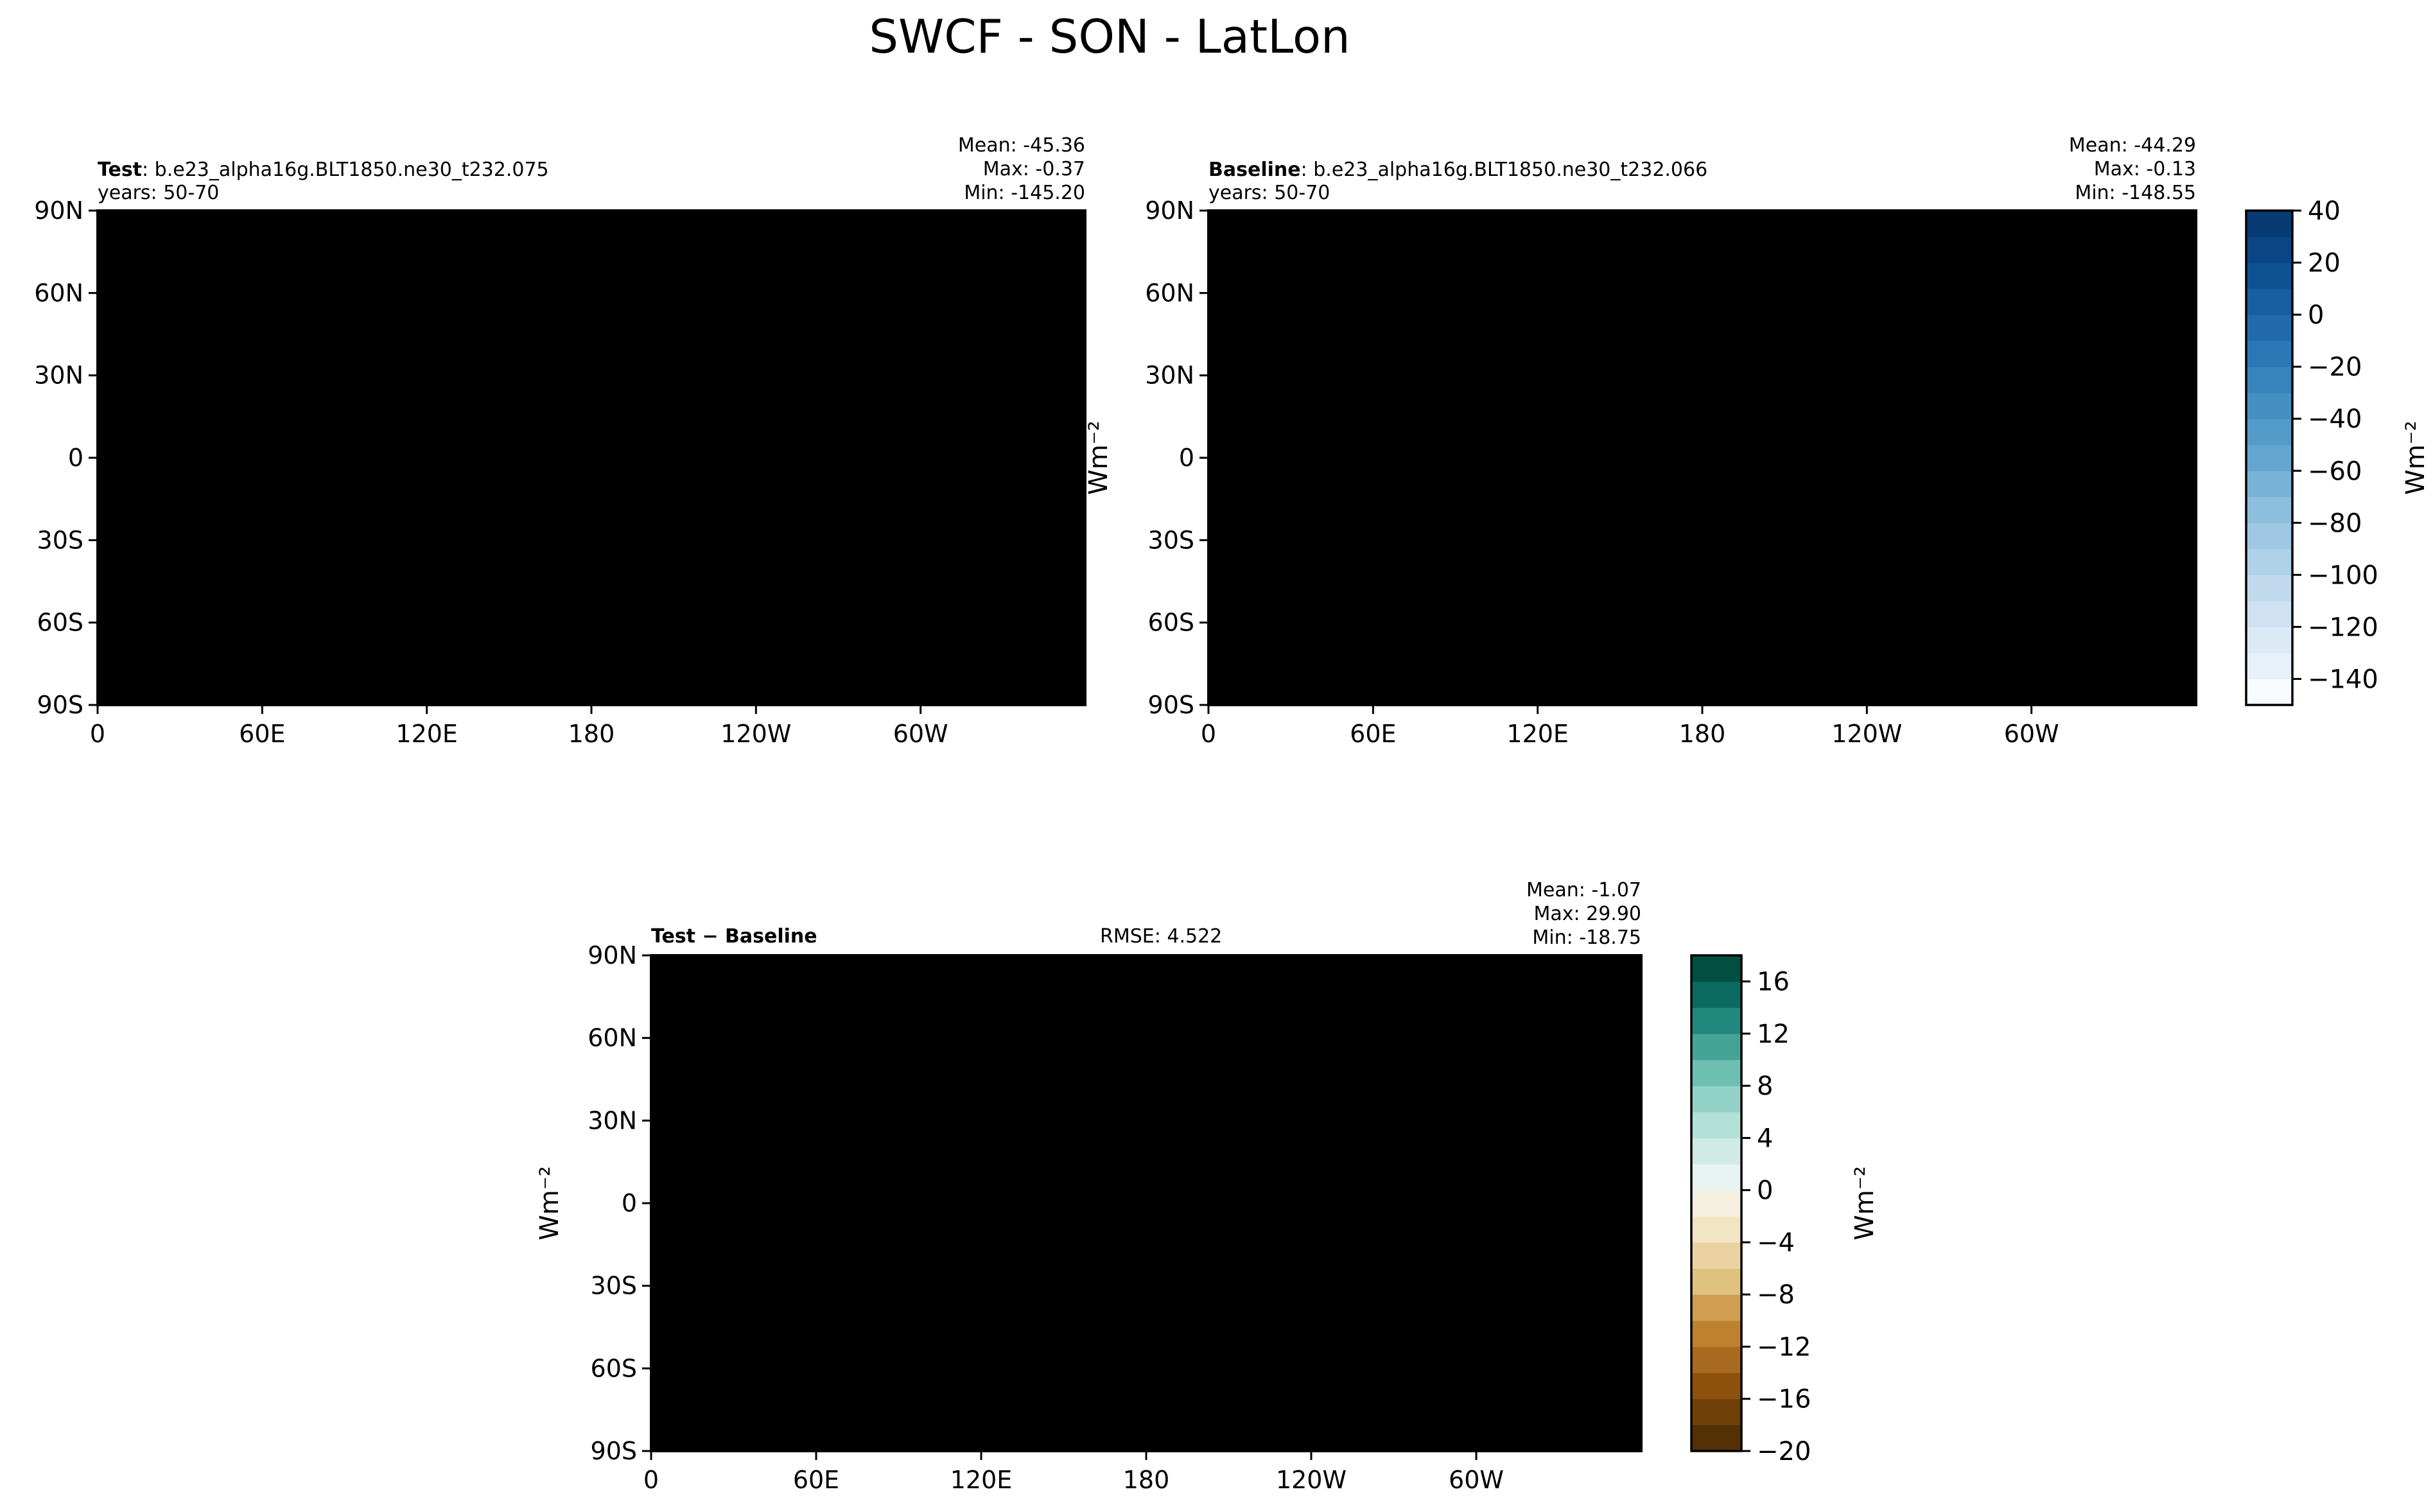 The image size is (2433, 1512). I want to click on stat-min: Min: -145.20, so click(1024, 193).